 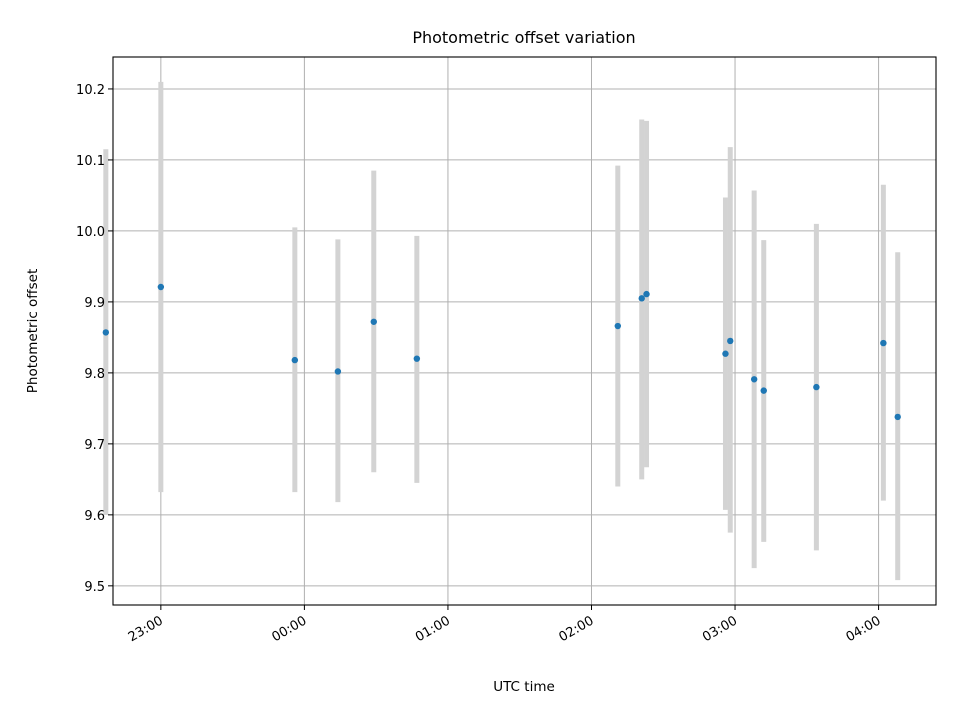 What do you see at coordinates (90, 161) in the screenshot?
I see `y-tick-label: 10.1` at bounding box center [90, 161].